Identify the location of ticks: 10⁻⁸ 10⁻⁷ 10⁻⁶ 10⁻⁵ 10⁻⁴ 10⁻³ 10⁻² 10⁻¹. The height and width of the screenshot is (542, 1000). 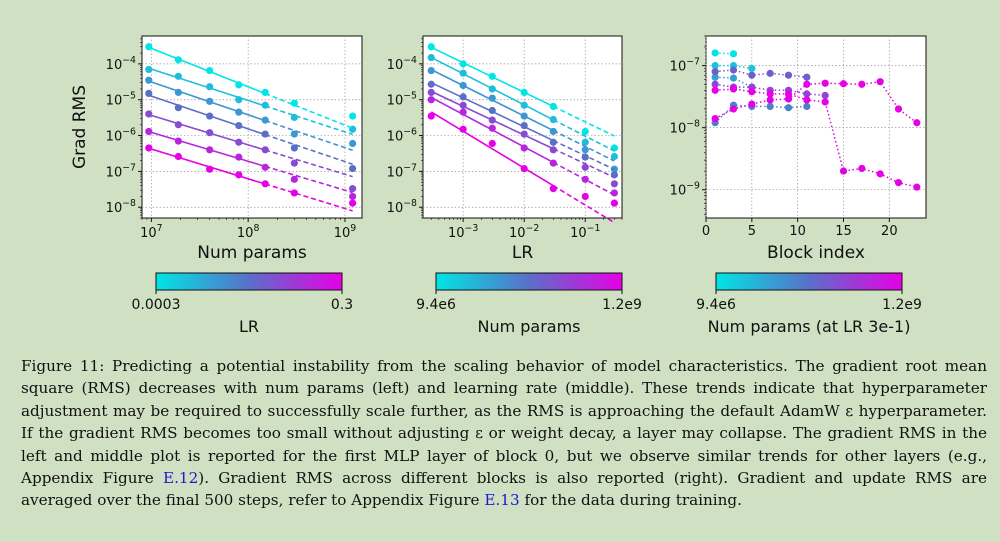
(505, 139).